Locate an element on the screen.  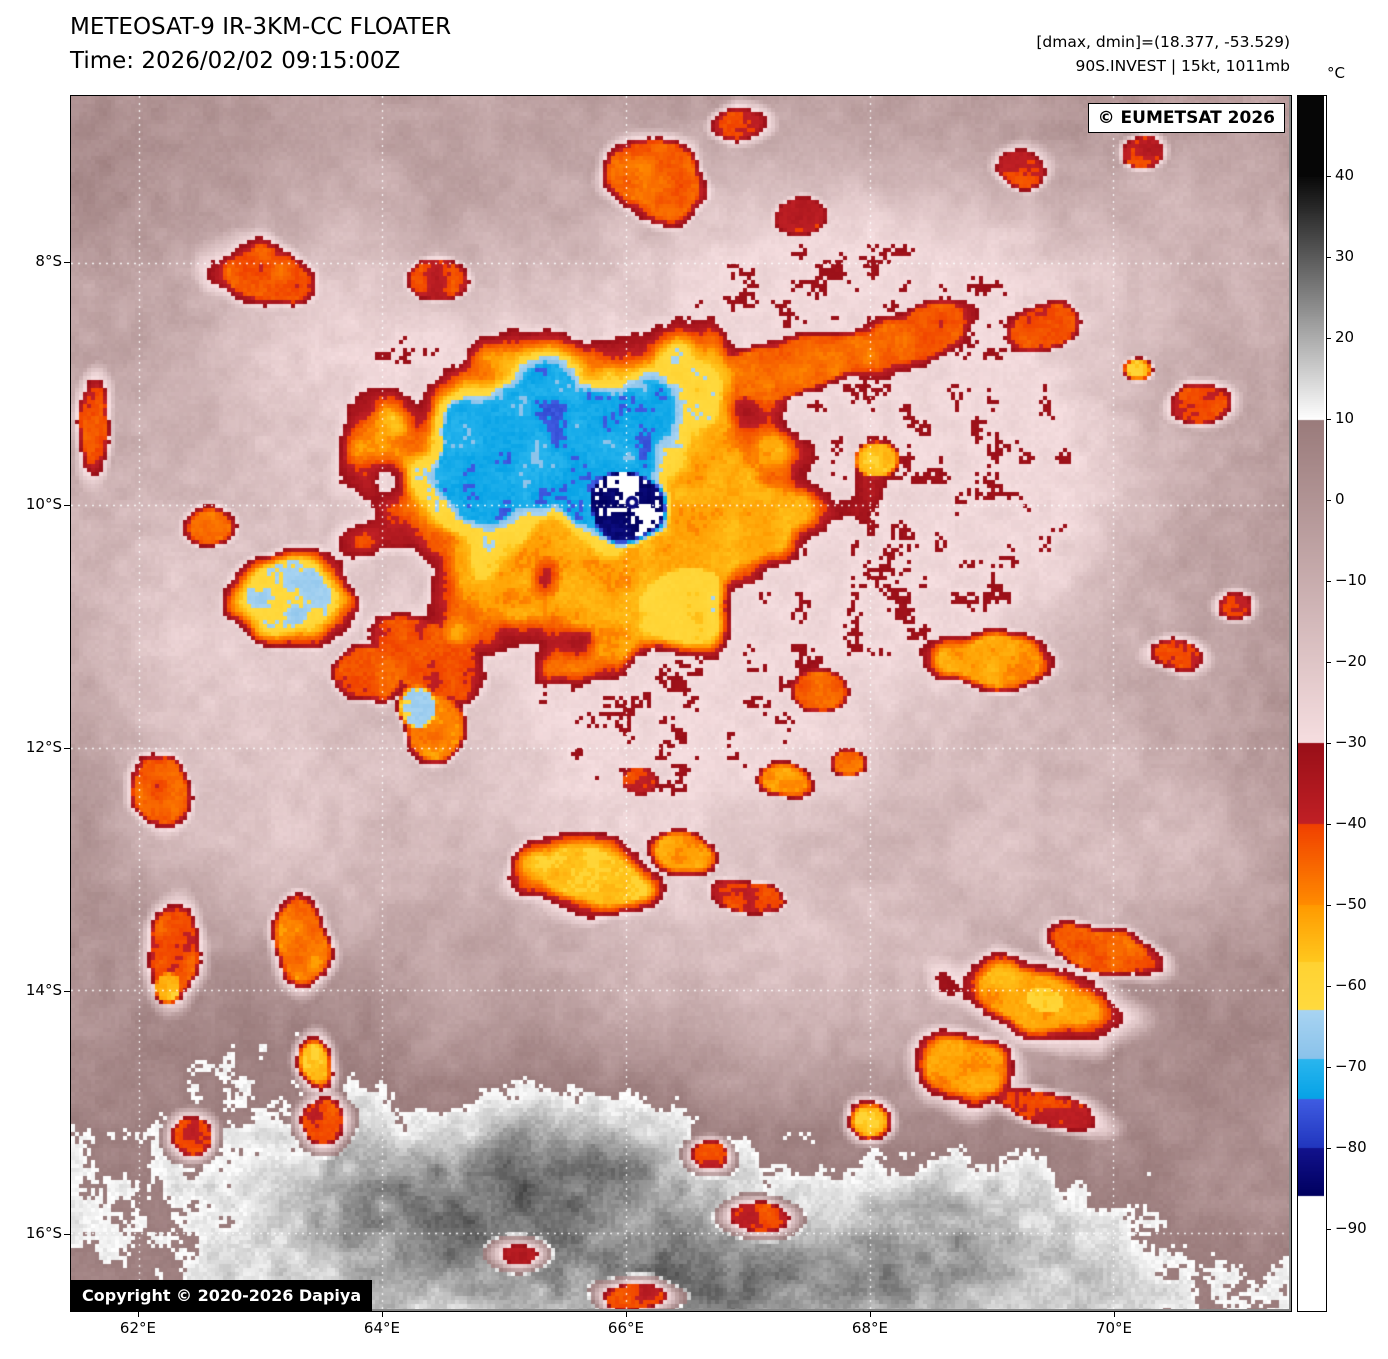
lon-tick-label: 70°E is located at coordinates (1113, 1328).